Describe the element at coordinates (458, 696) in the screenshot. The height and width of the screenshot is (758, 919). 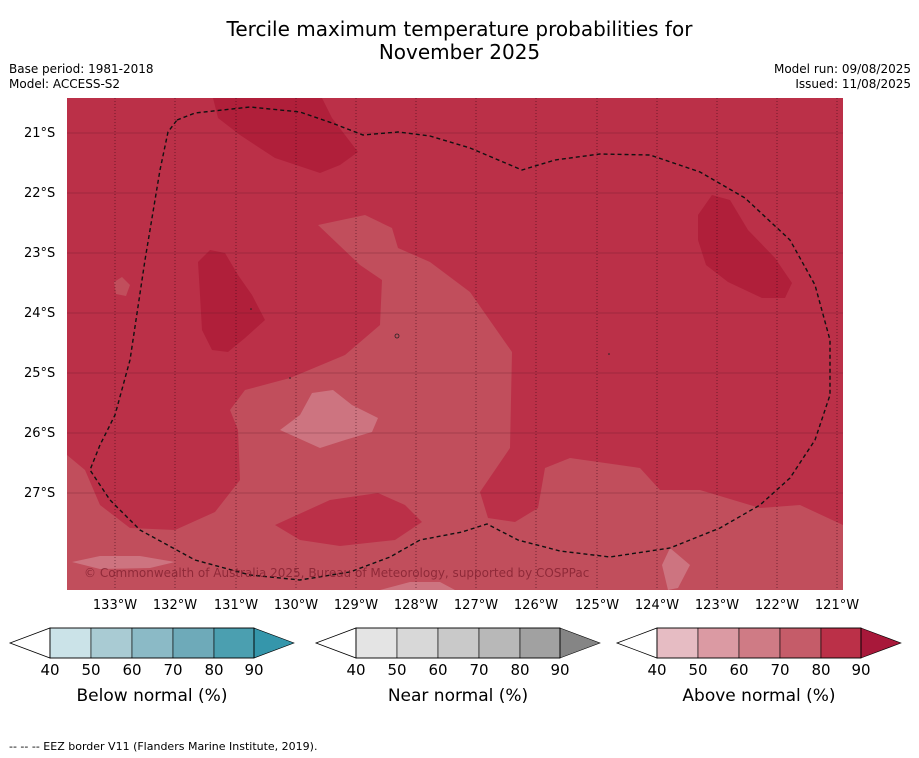
I see `colorbar-near-label: Near normal (%)` at that location.